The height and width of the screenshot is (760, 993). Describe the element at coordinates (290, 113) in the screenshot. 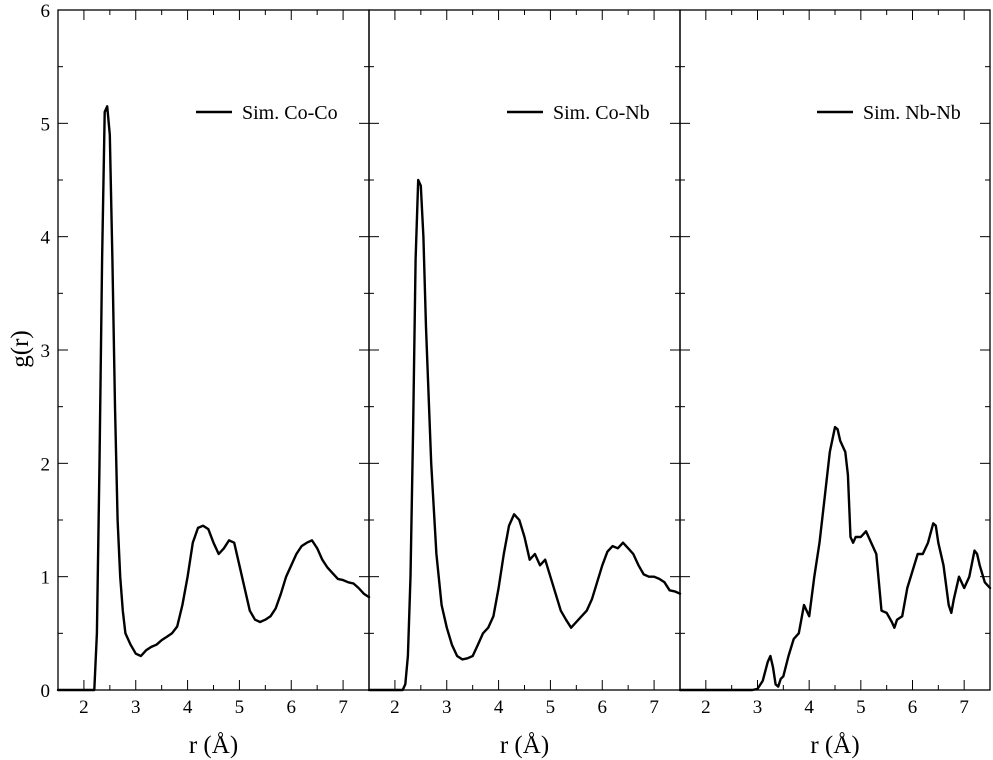

I see `legend-label-co-co: Sim. Co-Co` at that location.